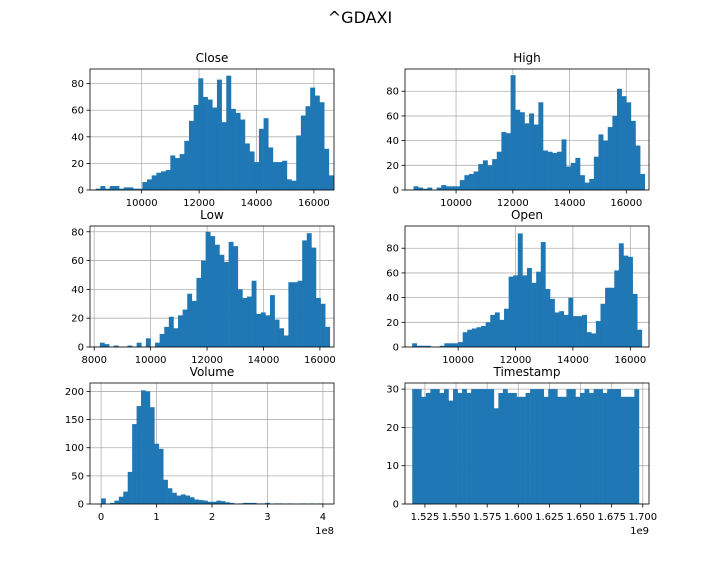 This screenshot has width=720, height=581. What do you see at coordinates (101, 517) in the screenshot?
I see `x-tick-label: 0` at bounding box center [101, 517].